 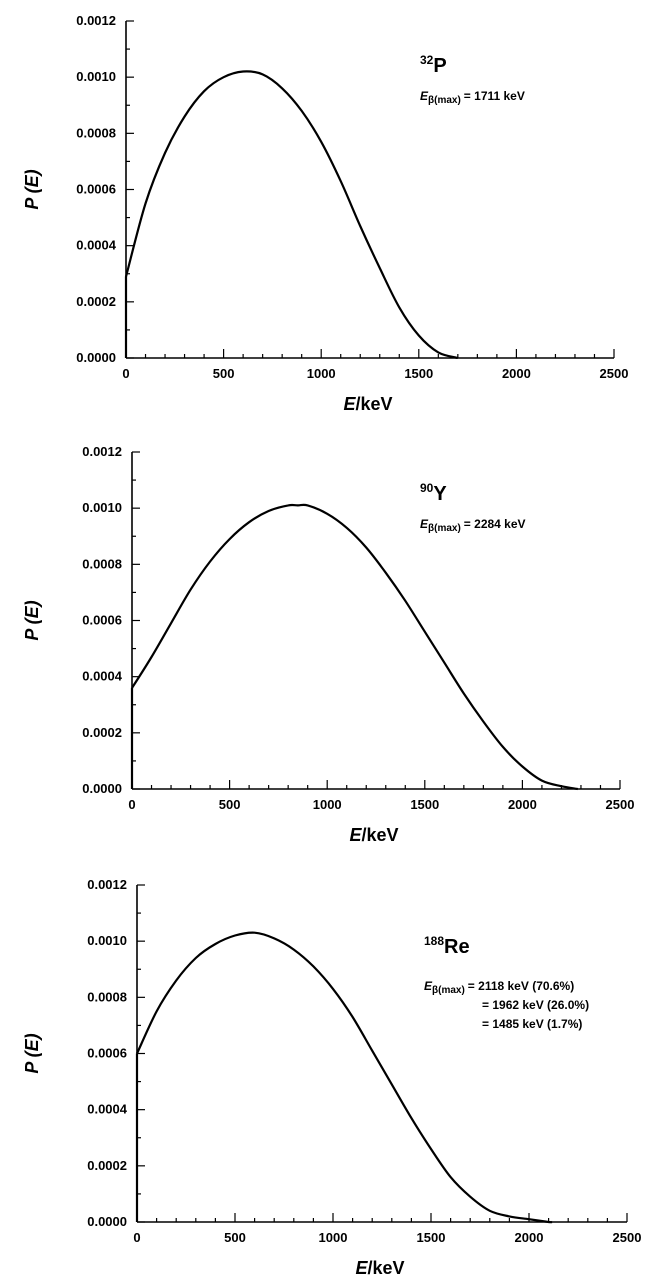 I want to click on nuclide-label: 188Re, so click(x=447, y=946).